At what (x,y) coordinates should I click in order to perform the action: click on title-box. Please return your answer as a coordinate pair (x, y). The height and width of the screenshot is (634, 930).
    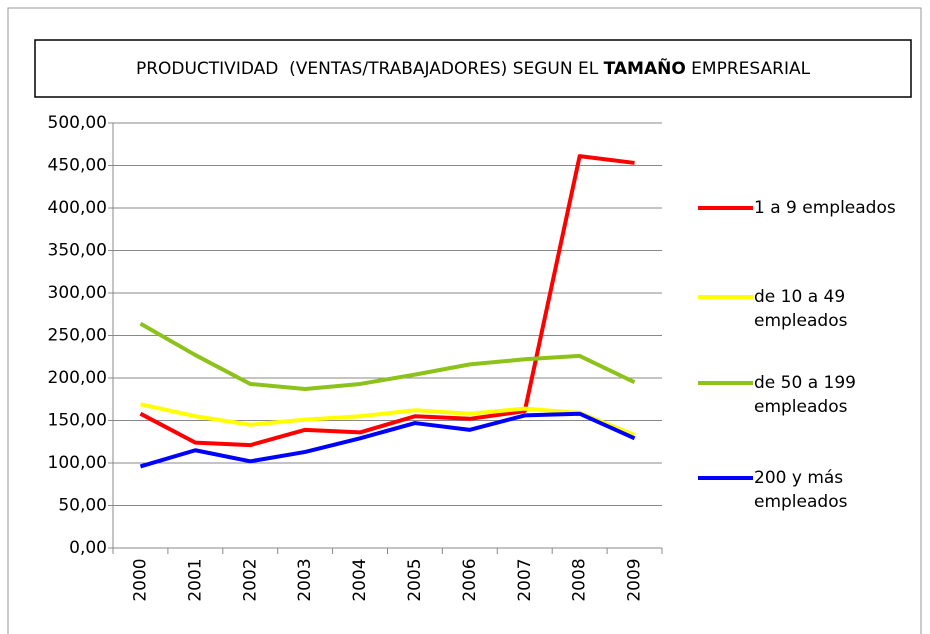
    Looking at the image, I should click on (473, 68).